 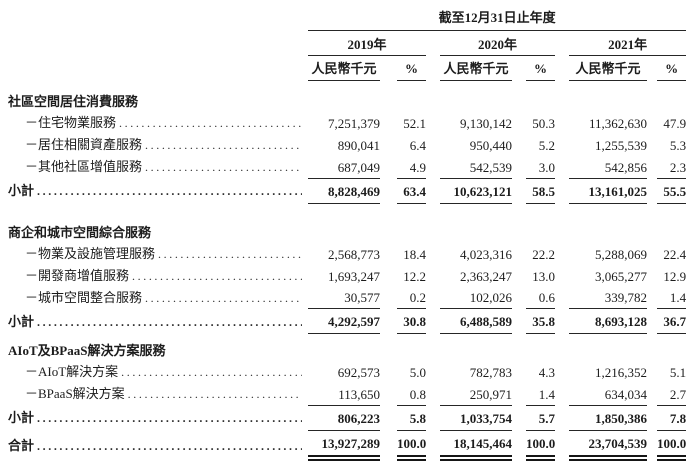 I want to click on total-2019-percent: 100.0, so click(x=411, y=445).